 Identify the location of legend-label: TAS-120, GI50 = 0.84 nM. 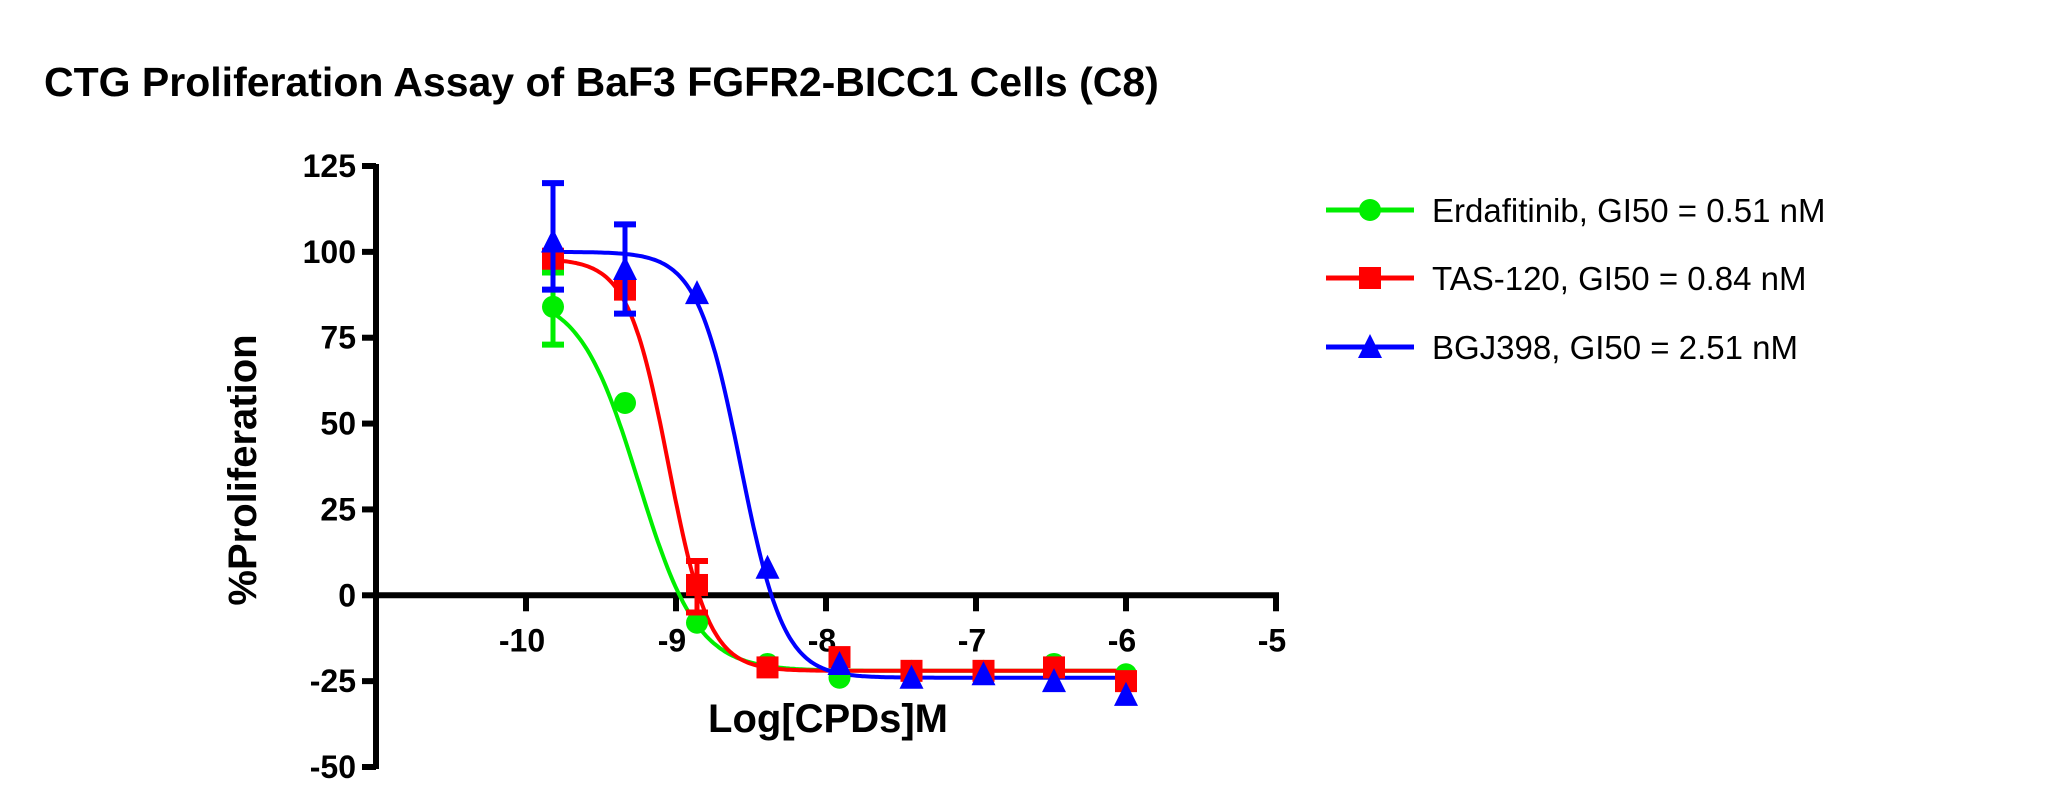
(1619, 278).